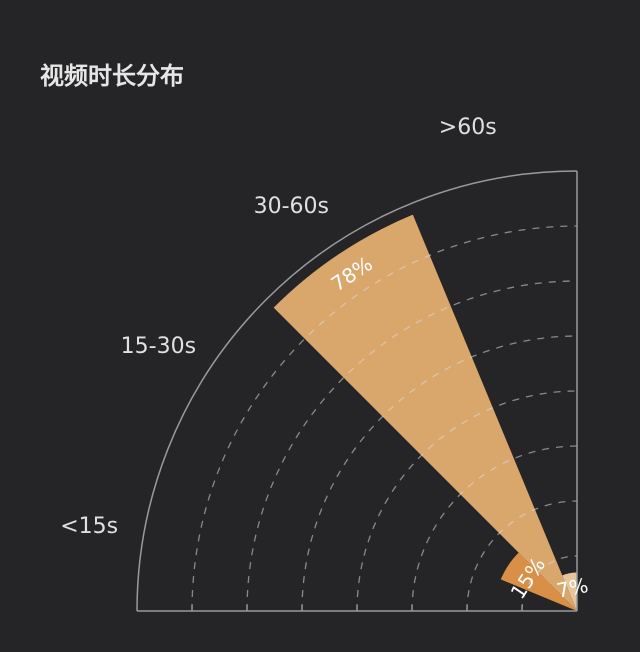  I want to click on wedge->60s, so click(569, 591).